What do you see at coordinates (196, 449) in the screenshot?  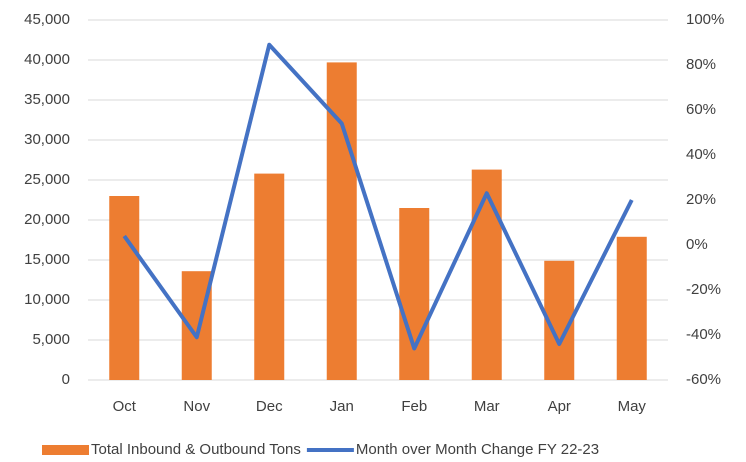 I see `legend-label: Total Inbound & Outbound Tons` at bounding box center [196, 449].